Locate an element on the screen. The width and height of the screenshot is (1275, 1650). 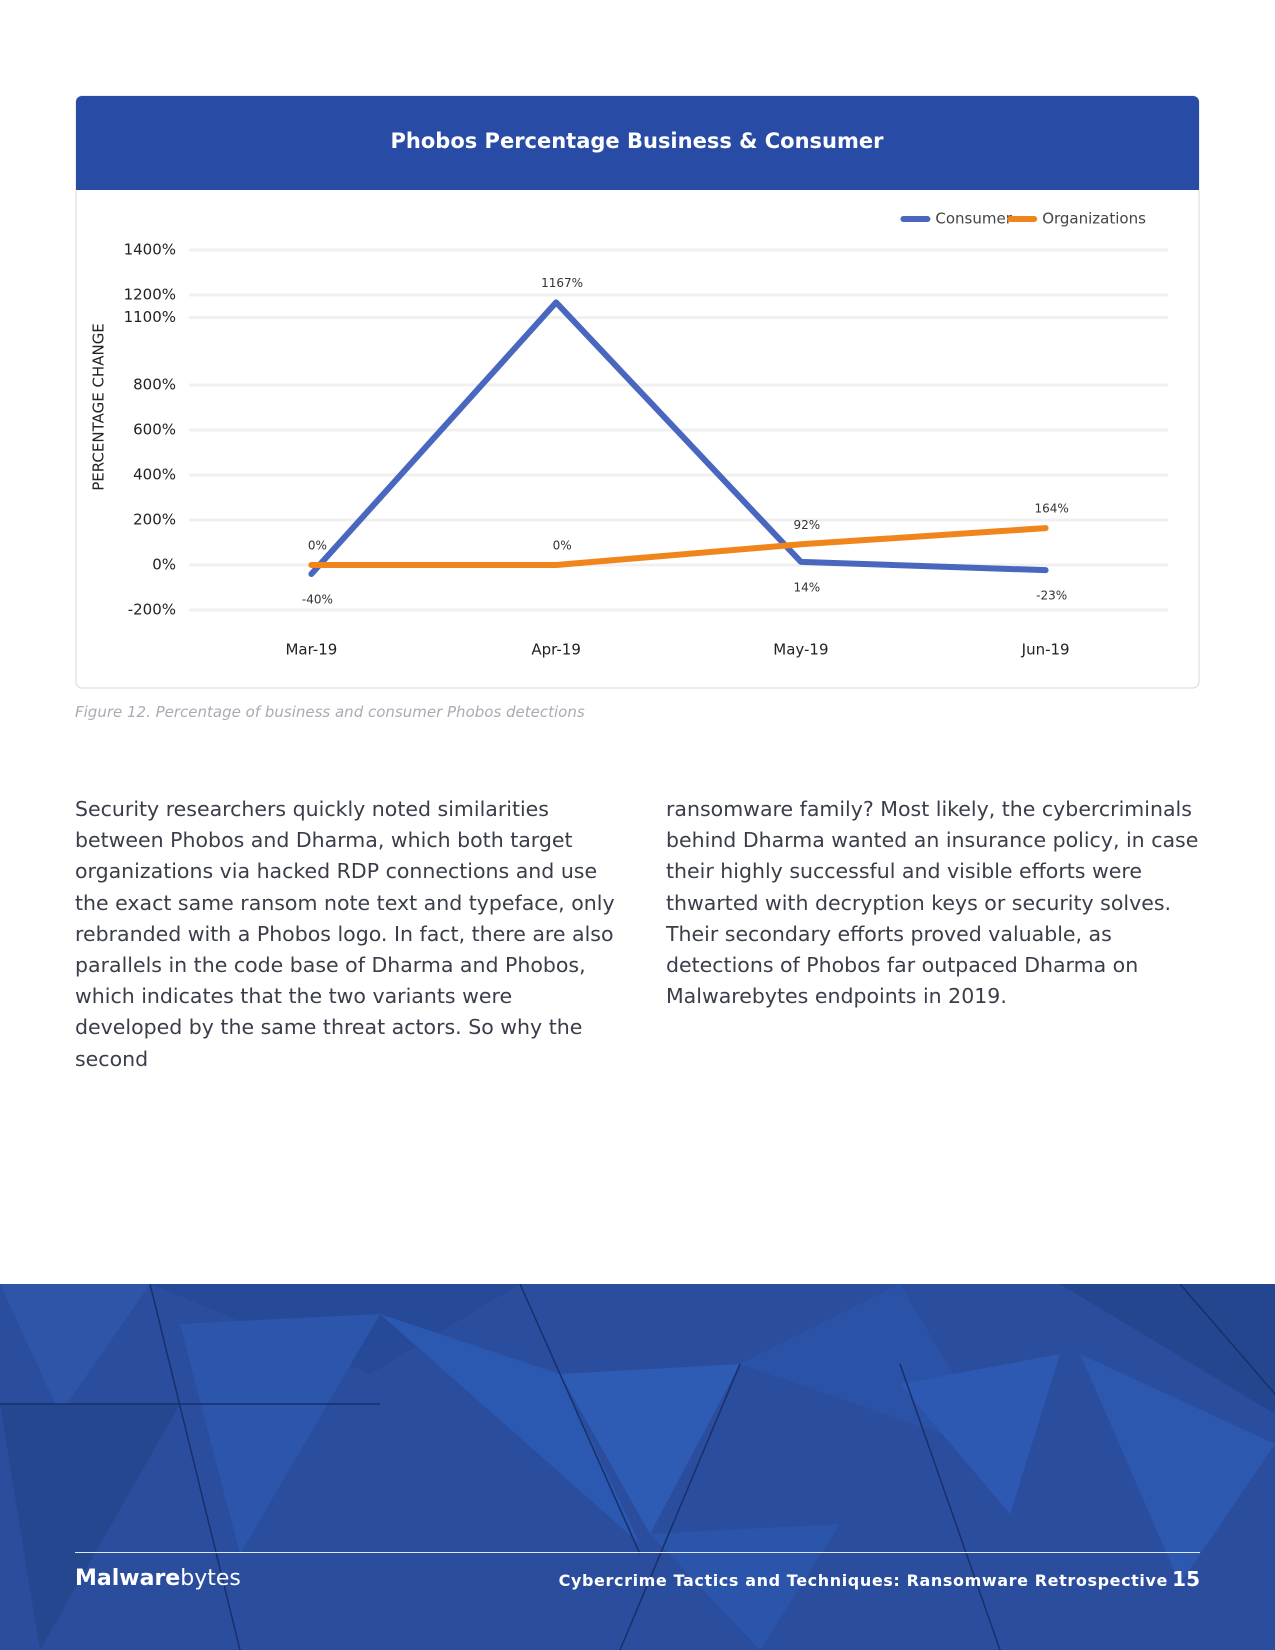
logo-light: bytes is located at coordinates (210, 1578).